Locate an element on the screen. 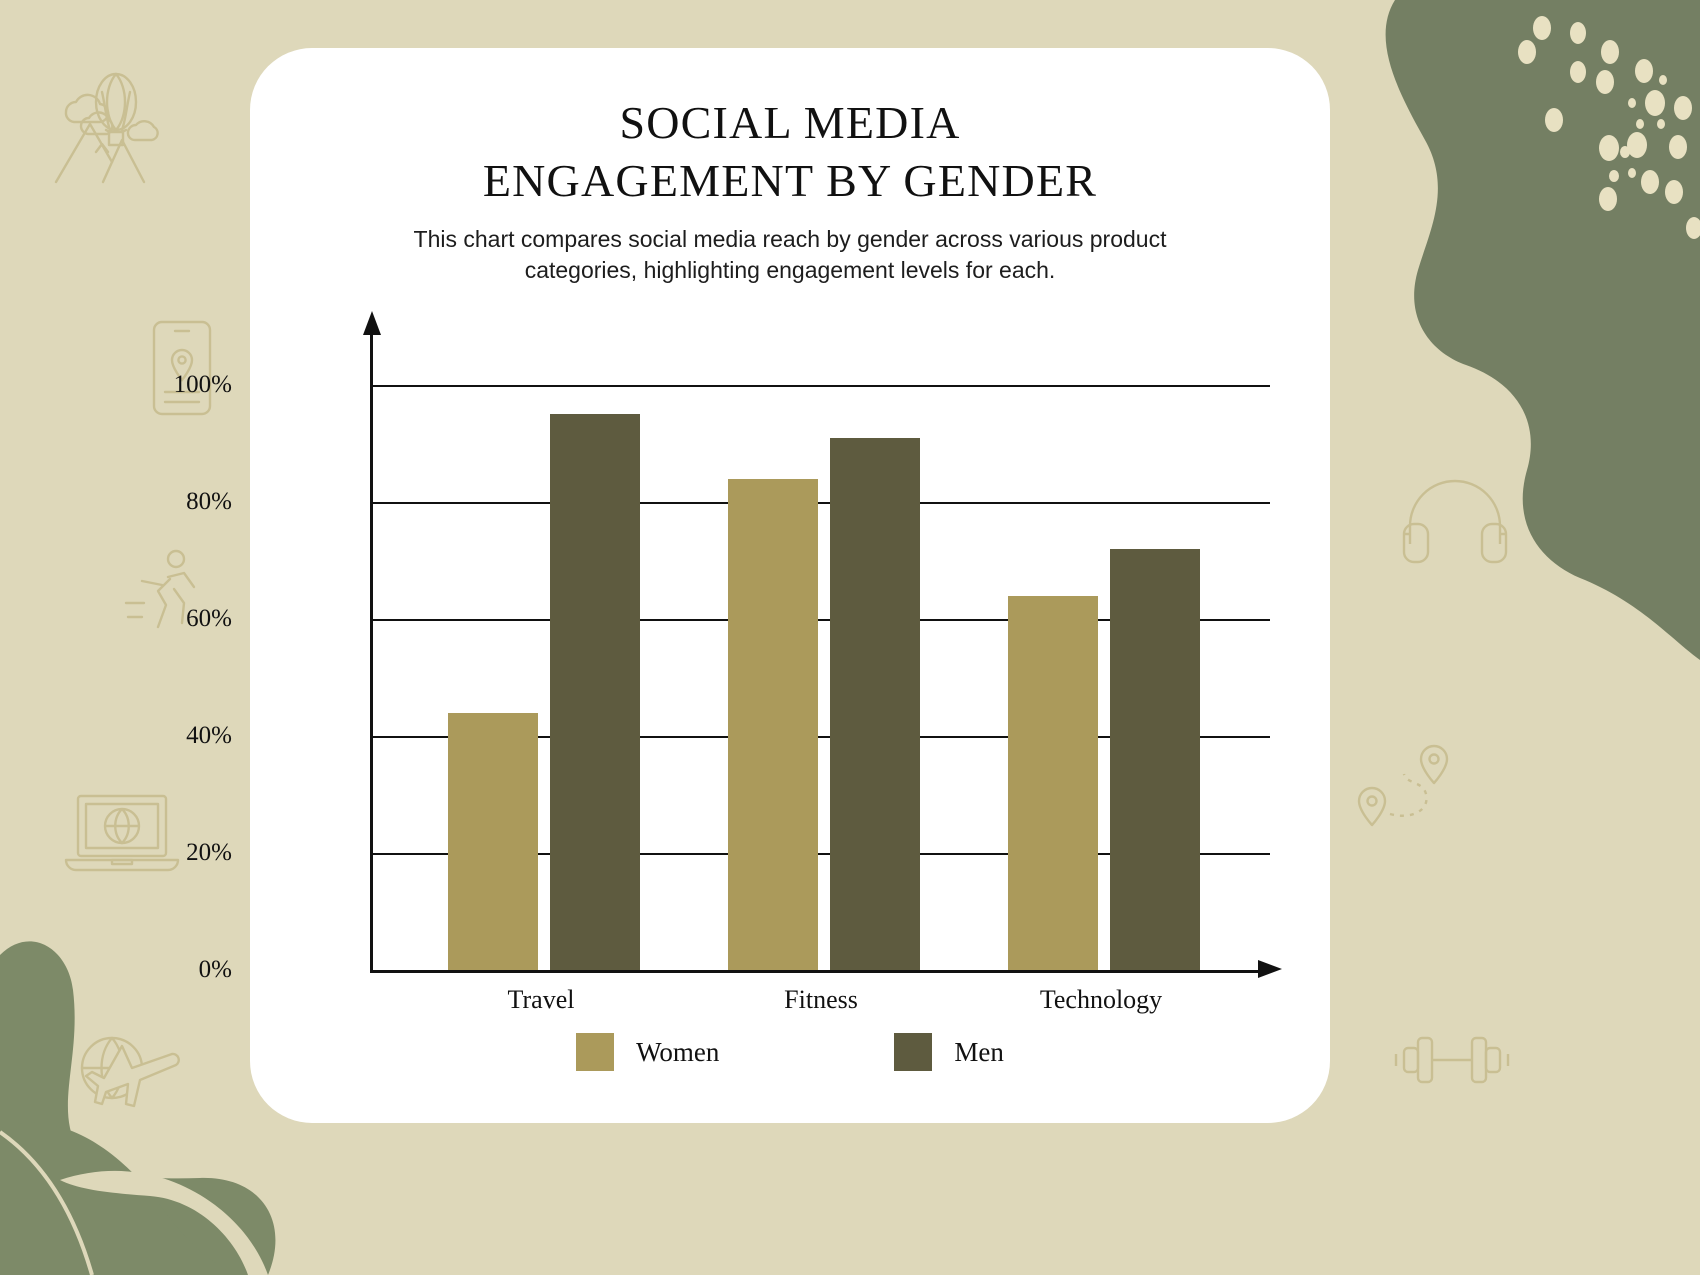 This screenshot has width=1700, height=1275. page-title: SOCIAL MEDIA ENGAGEMENT BY GENDER is located at coordinates (790, 152).